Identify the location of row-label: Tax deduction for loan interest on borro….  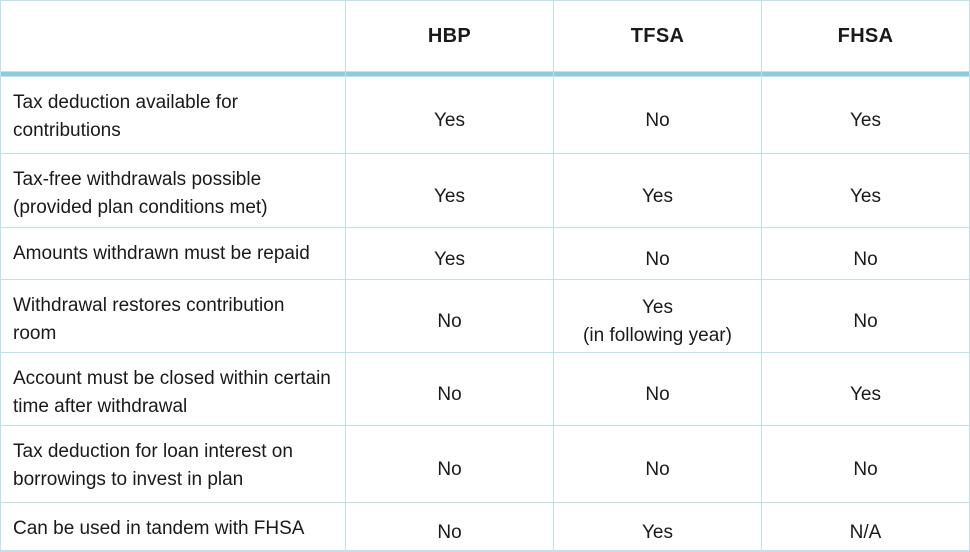
(173, 464).